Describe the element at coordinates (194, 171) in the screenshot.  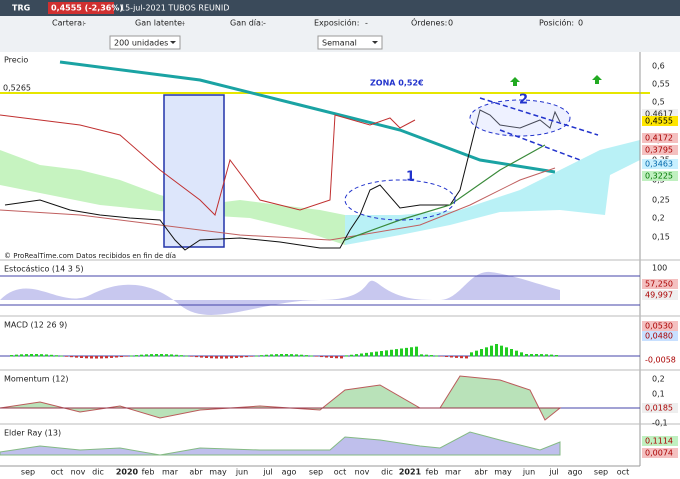
I see `highlight-box` at that location.